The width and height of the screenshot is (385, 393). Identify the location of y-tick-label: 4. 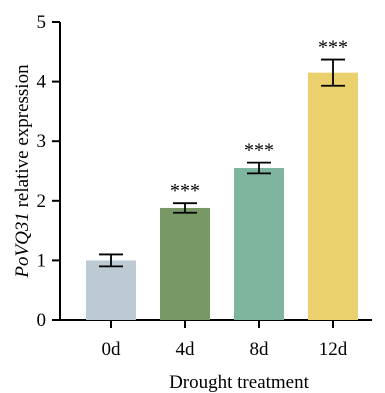
(42, 82).